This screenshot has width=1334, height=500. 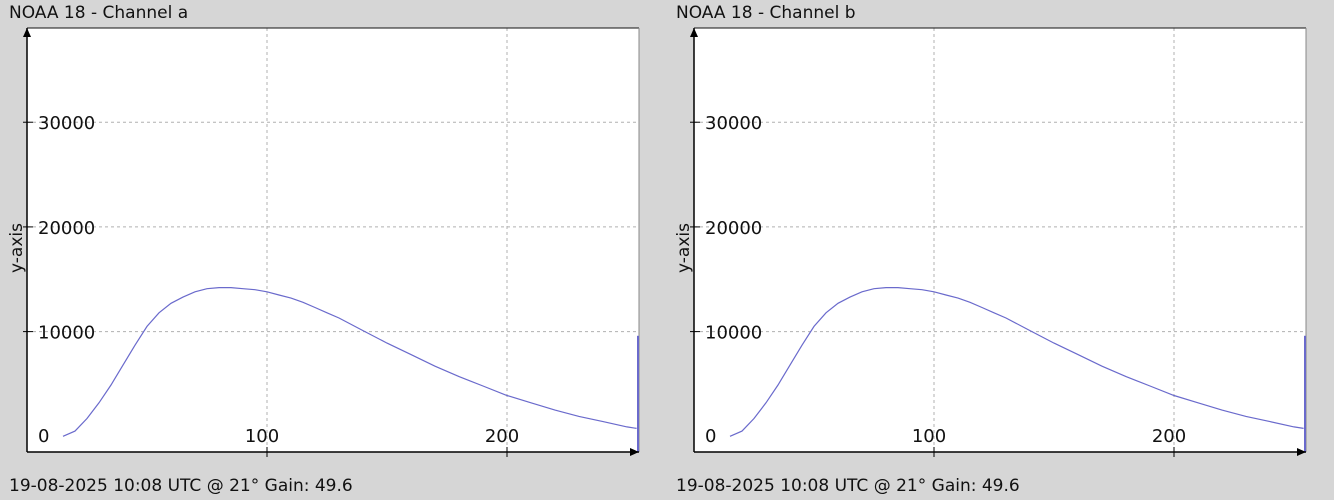 What do you see at coordinates (766, 13) in the screenshot?
I see `chart-title: NOAA 18 - Channel b` at bounding box center [766, 13].